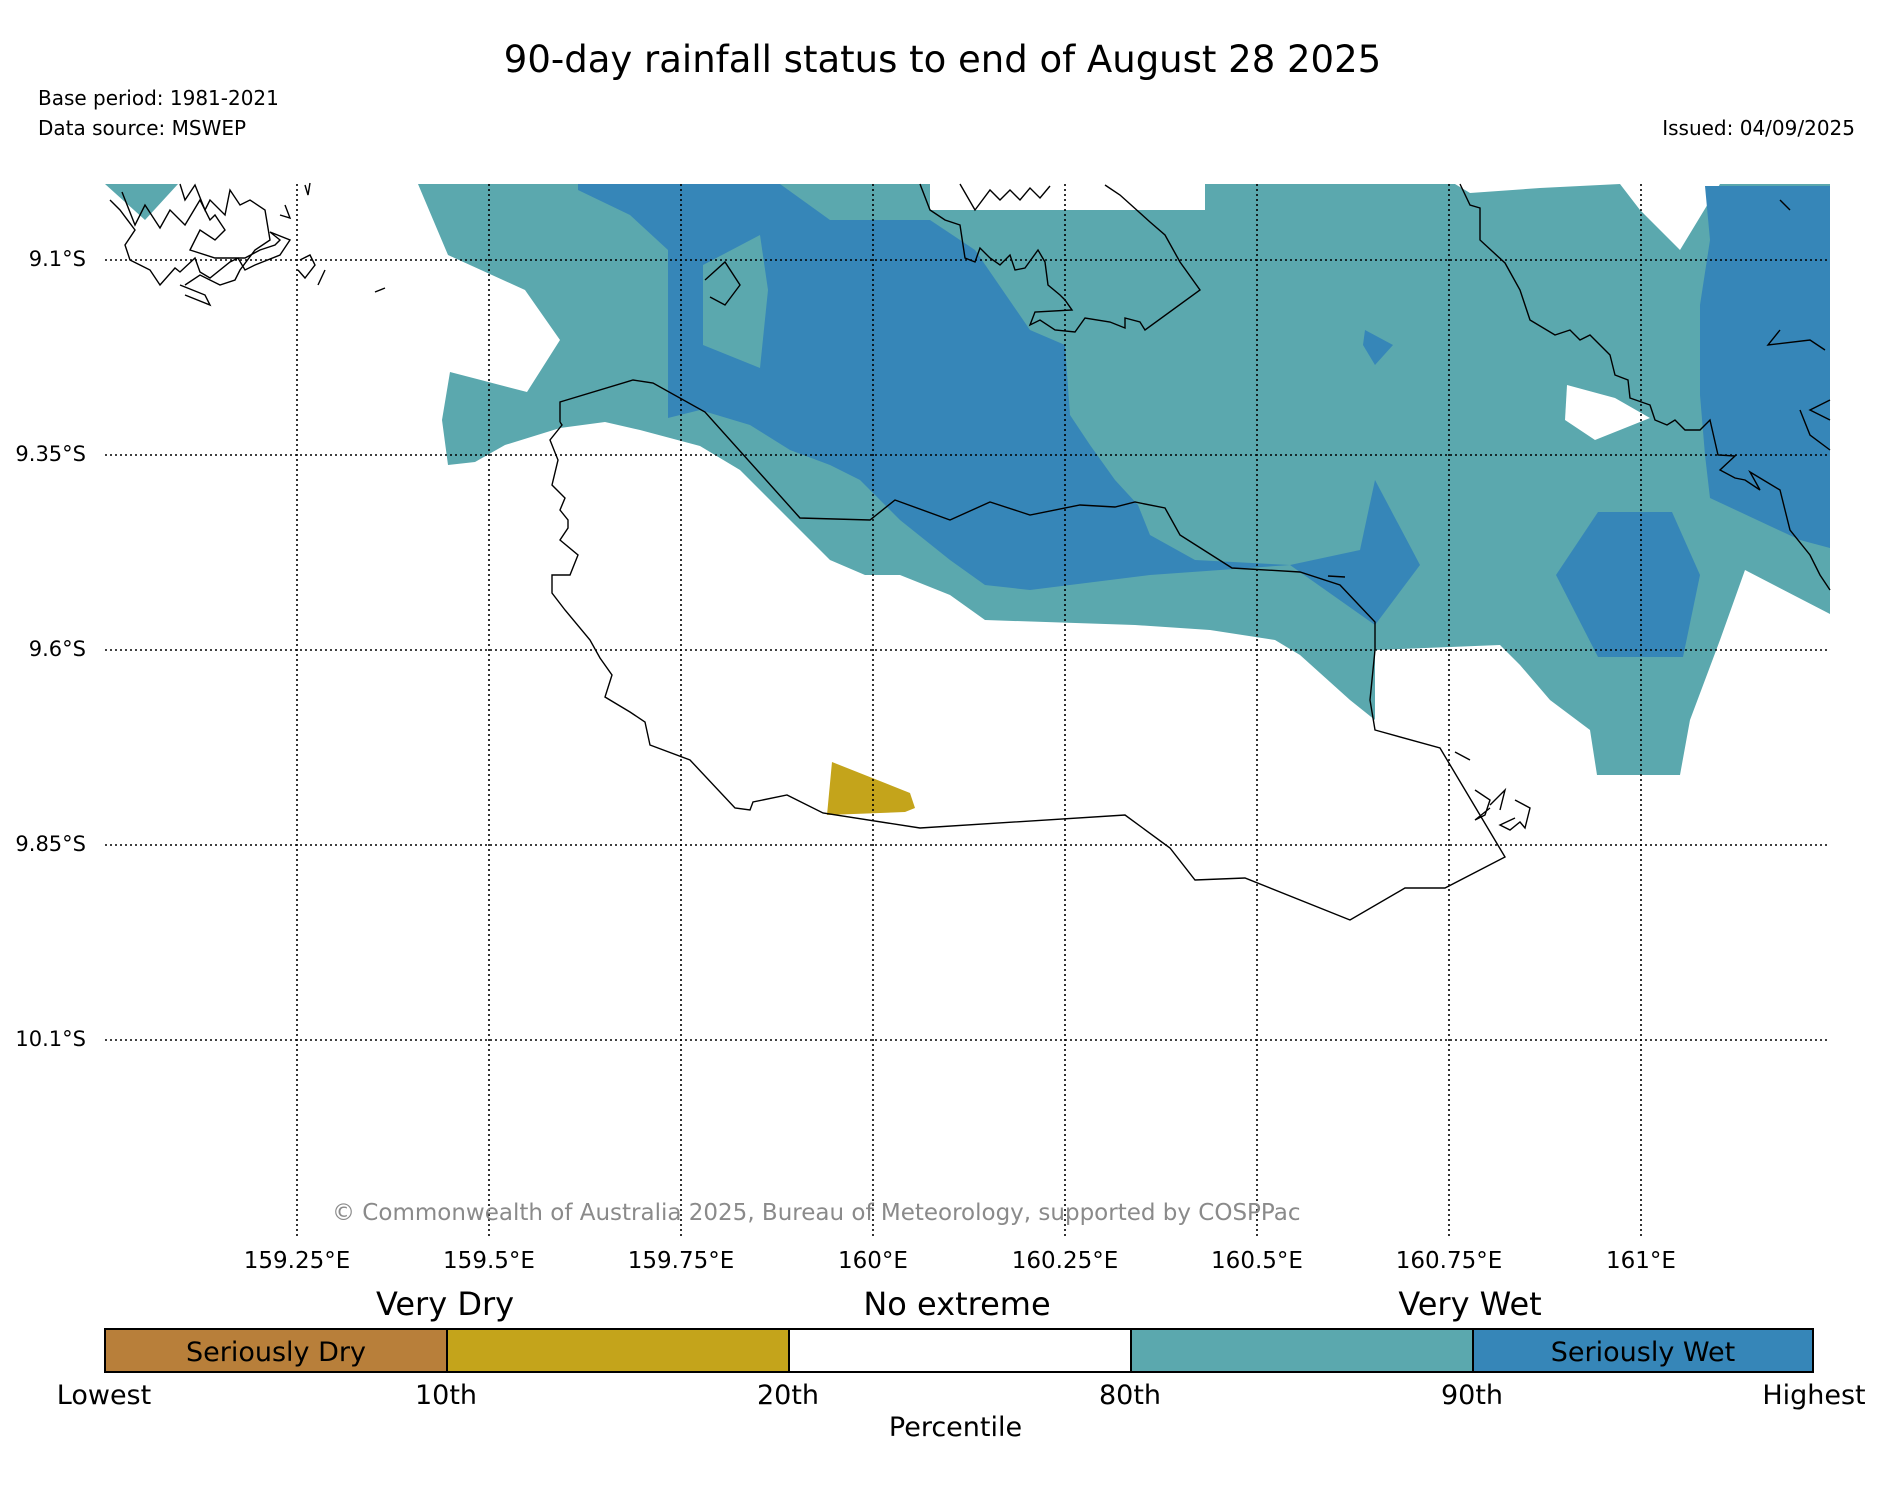 This screenshot has width=1885, height=1494. What do you see at coordinates (1758, 128) in the screenshot?
I see `issued-date: Issued: 04/09/2025` at bounding box center [1758, 128].